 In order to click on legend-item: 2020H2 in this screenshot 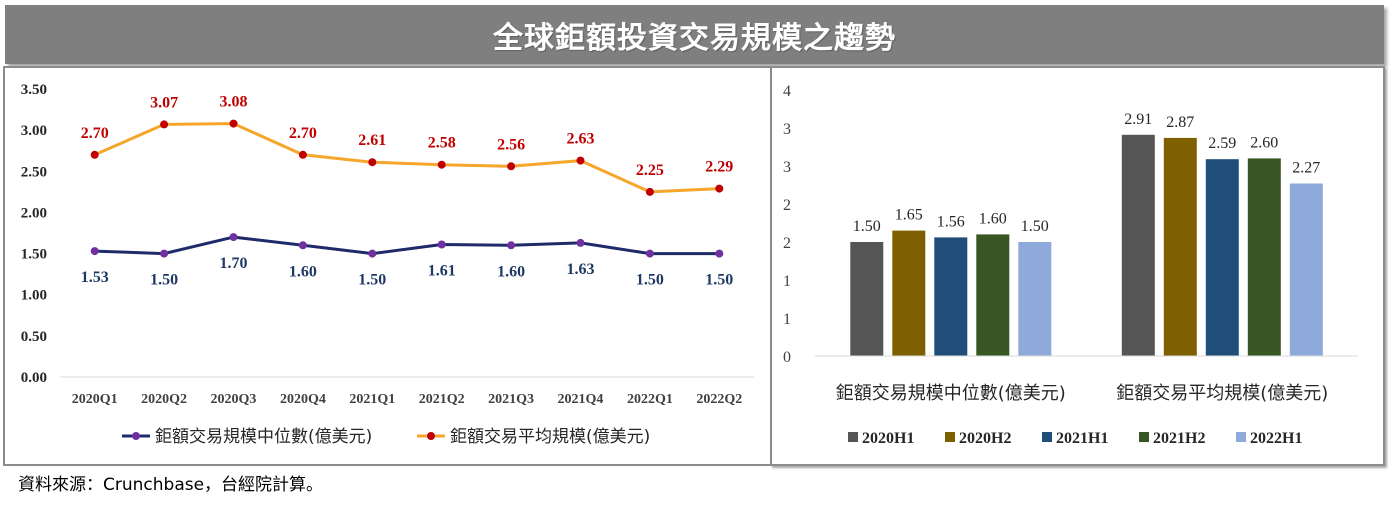, I will do `click(978, 438)`.